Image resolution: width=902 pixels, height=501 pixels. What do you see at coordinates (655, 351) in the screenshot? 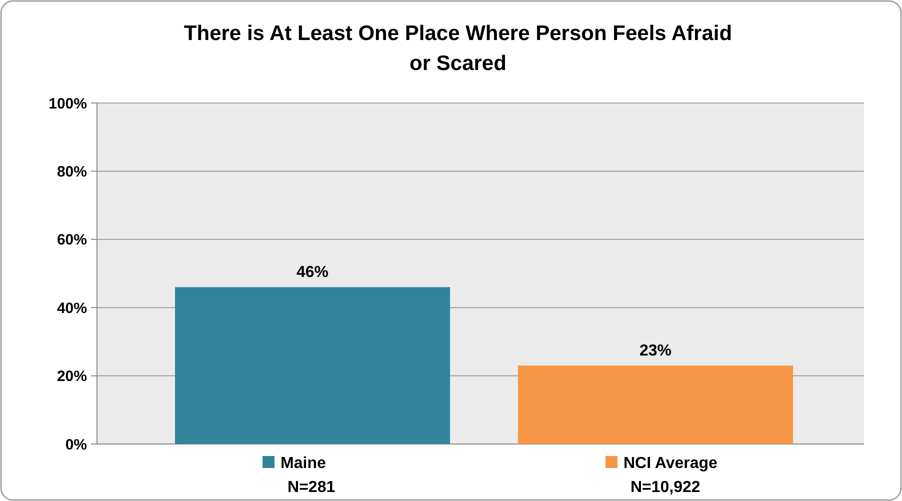
I see `data-label: 23%` at bounding box center [655, 351].